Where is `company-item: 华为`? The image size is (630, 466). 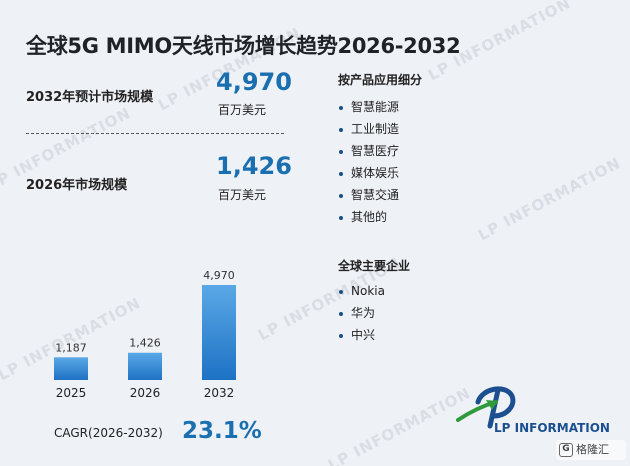 company-item: 华为 is located at coordinates (361, 313).